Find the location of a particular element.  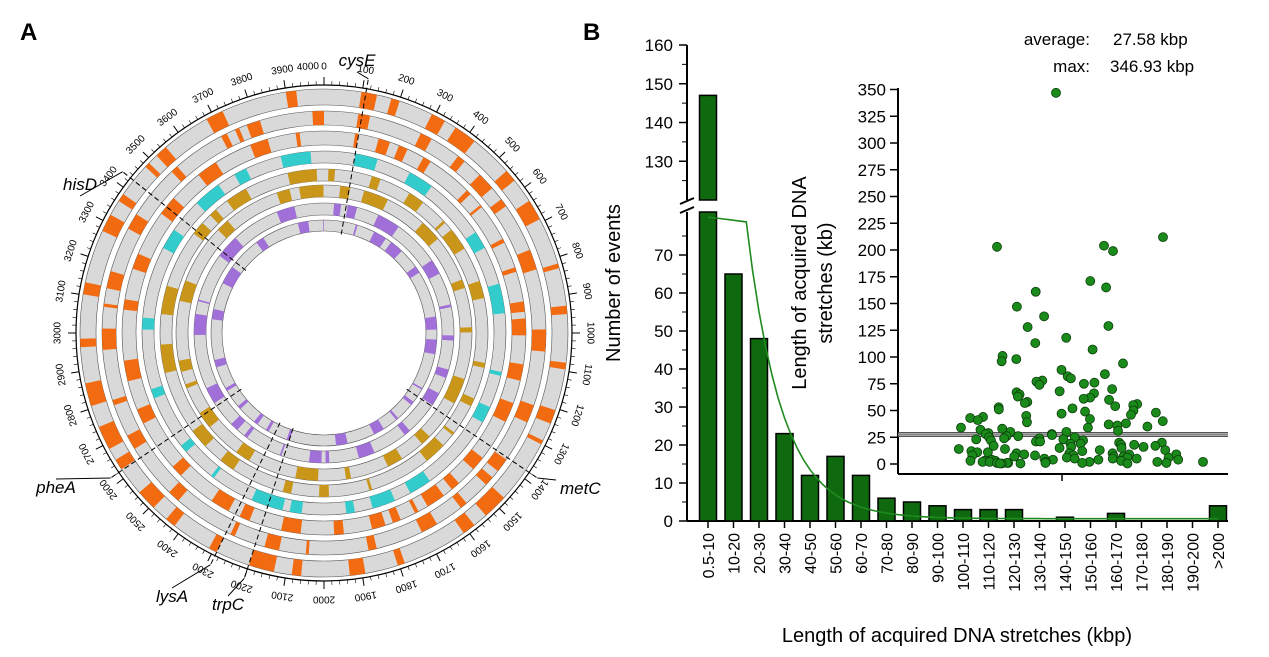

scale-tick-label: 4000 is located at coordinates (307, 67).